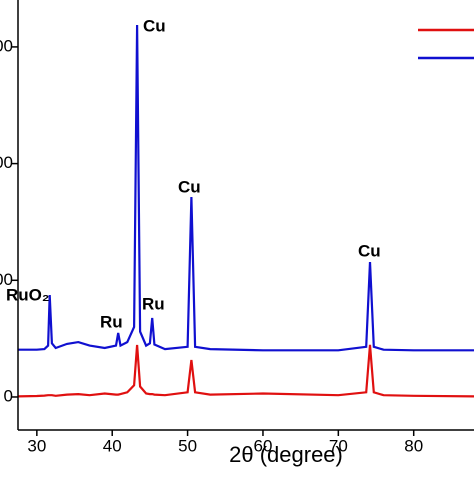 Image resolution: width=474 pixels, height=479 pixels. Describe the element at coordinates (6, 279) in the screenshot. I see `y-tick-label: 1000` at that location.